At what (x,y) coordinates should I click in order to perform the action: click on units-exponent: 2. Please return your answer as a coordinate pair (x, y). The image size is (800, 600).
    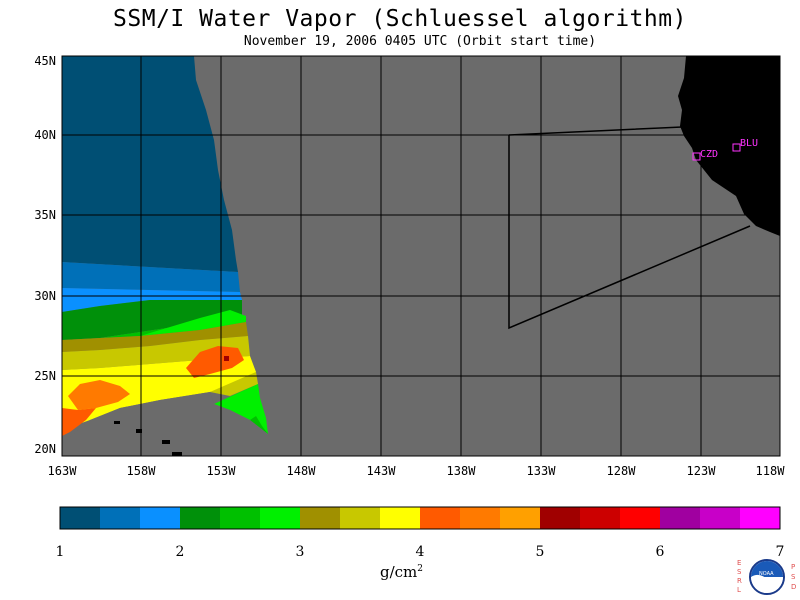
    Looking at the image, I should click on (420, 569).